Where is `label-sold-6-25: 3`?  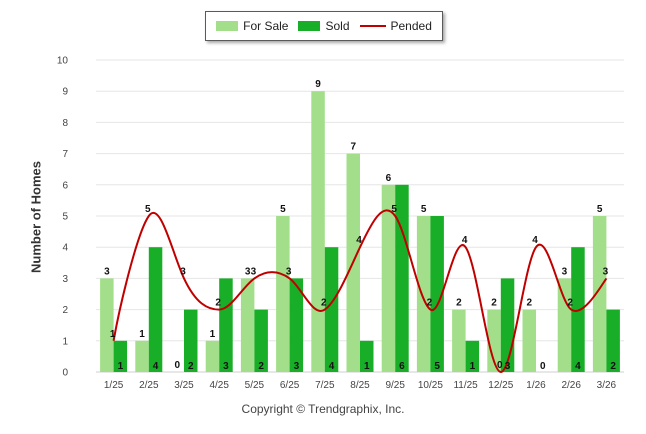
label-sold-6-25: 3 is located at coordinates (297, 366).